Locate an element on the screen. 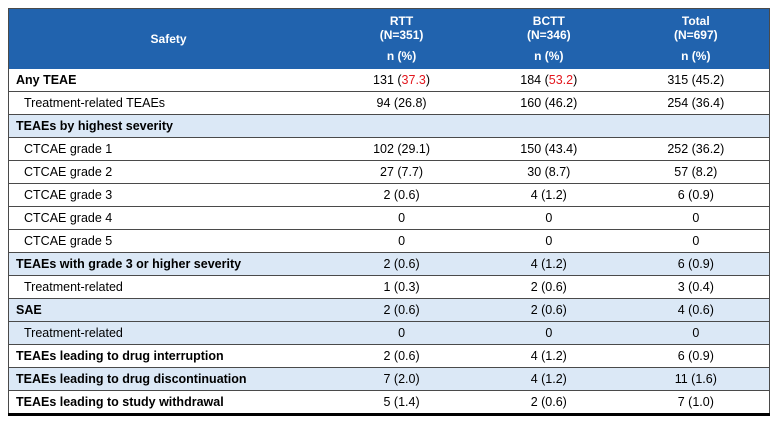  column-n-count: (N=351) is located at coordinates (401, 35).